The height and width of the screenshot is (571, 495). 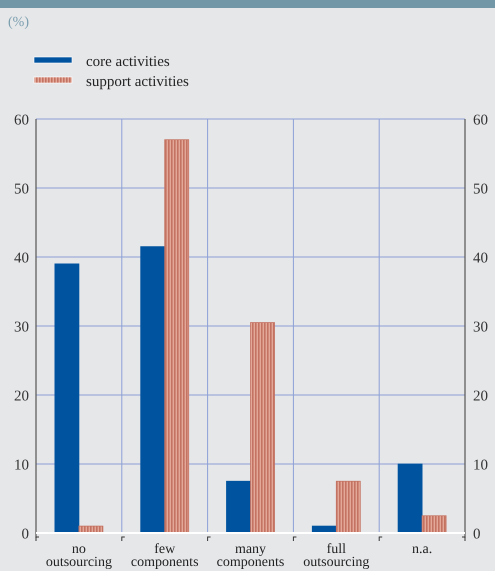 What do you see at coordinates (25, 534) in the screenshot?
I see `y-tick-label: 0` at bounding box center [25, 534].